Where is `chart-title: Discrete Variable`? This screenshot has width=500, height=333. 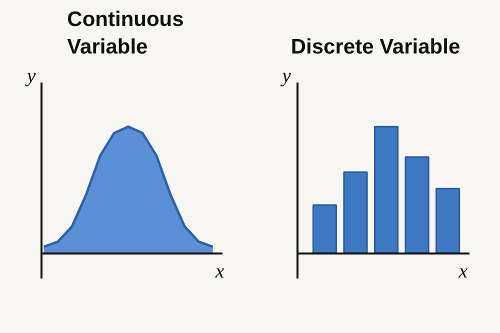 chart-title: Discrete Variable is located at coordinates (375, 47).